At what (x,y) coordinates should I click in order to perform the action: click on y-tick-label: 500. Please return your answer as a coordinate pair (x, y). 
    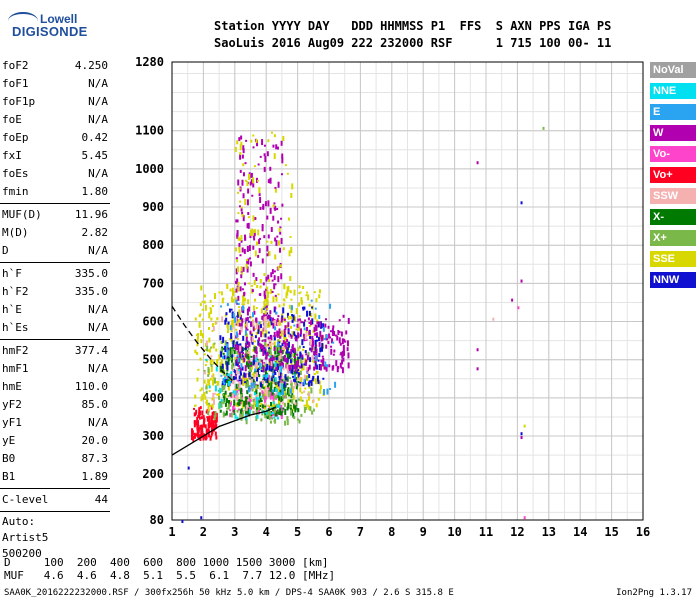
    Looking at the image, I should click on (153, 360).